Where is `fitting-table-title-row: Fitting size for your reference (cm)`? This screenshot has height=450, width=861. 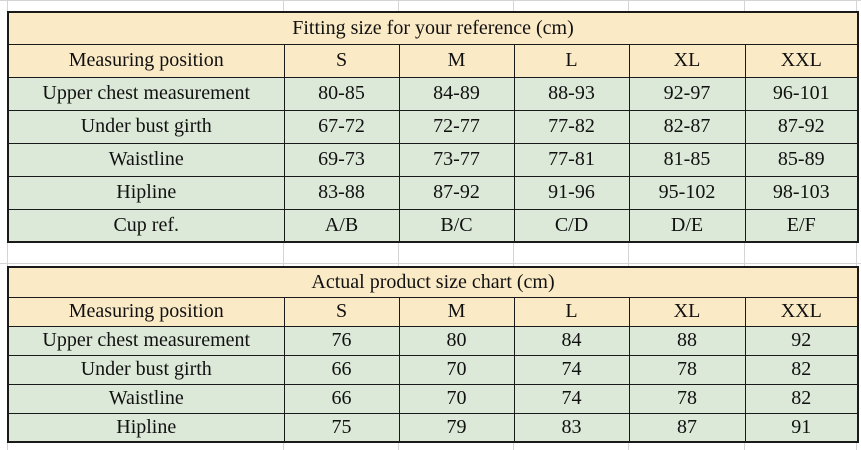 fitting-table-title-row: Fitting size for your reference (cm) is located at coordinates (433, 28).